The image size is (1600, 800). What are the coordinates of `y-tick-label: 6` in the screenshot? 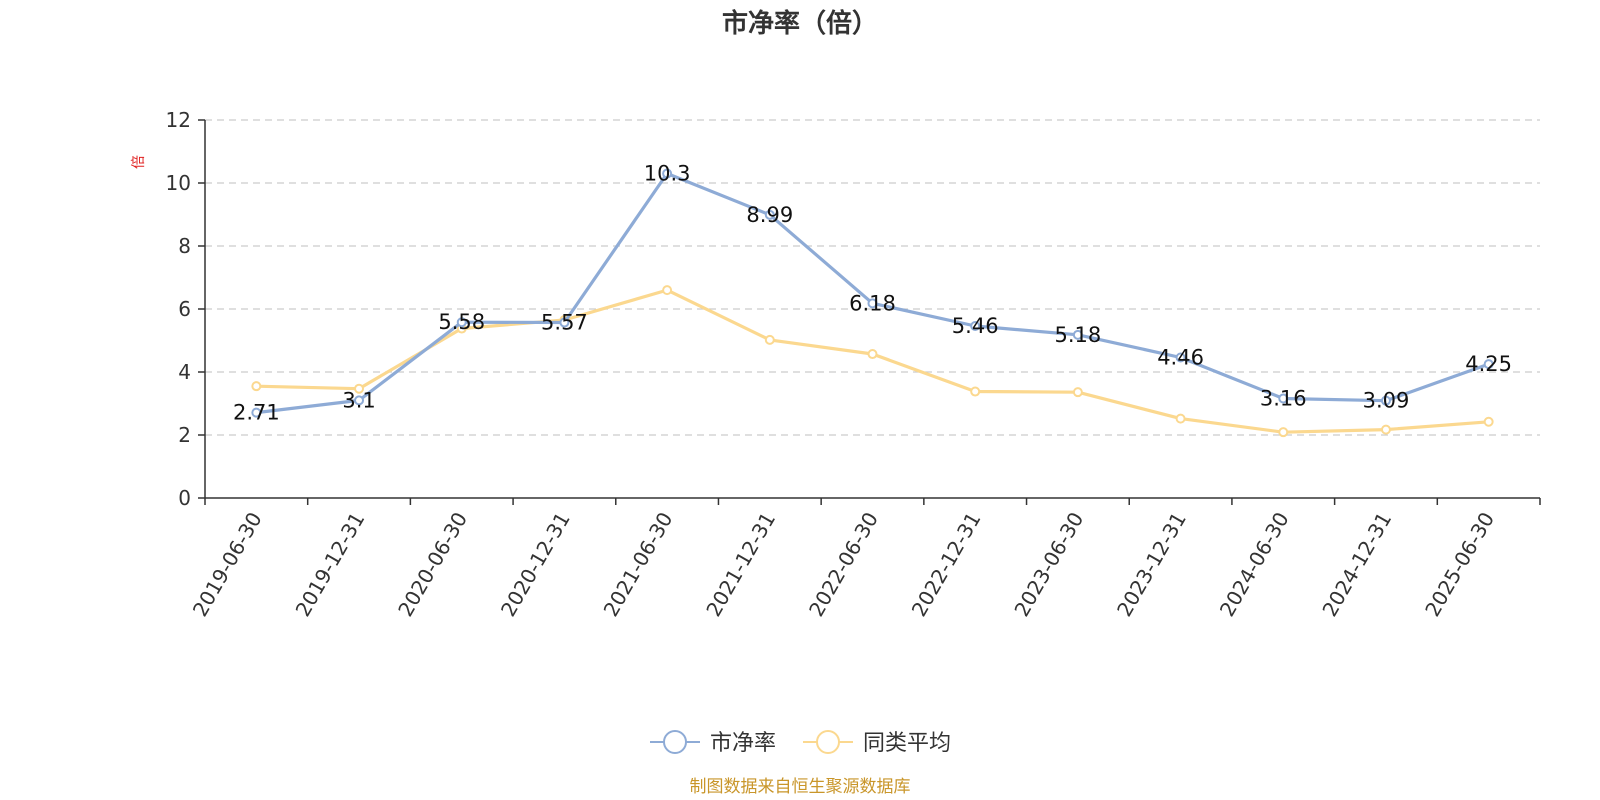 It's located at (184, 309).